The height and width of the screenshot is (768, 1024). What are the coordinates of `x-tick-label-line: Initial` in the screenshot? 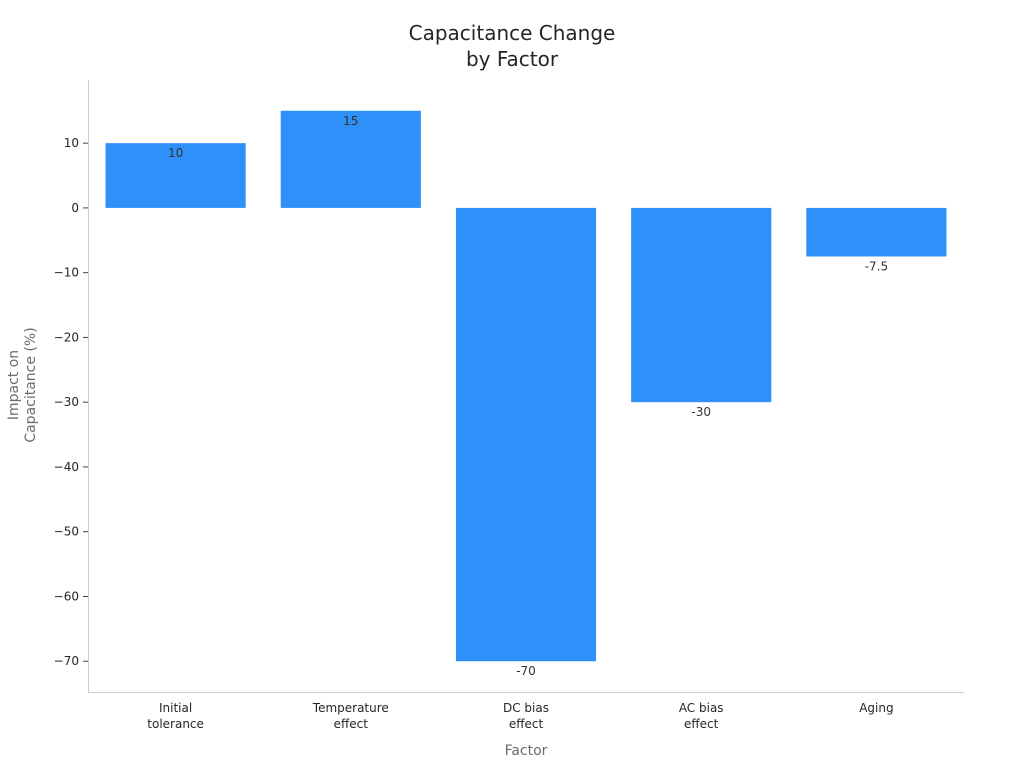 It's located at (175, 708).